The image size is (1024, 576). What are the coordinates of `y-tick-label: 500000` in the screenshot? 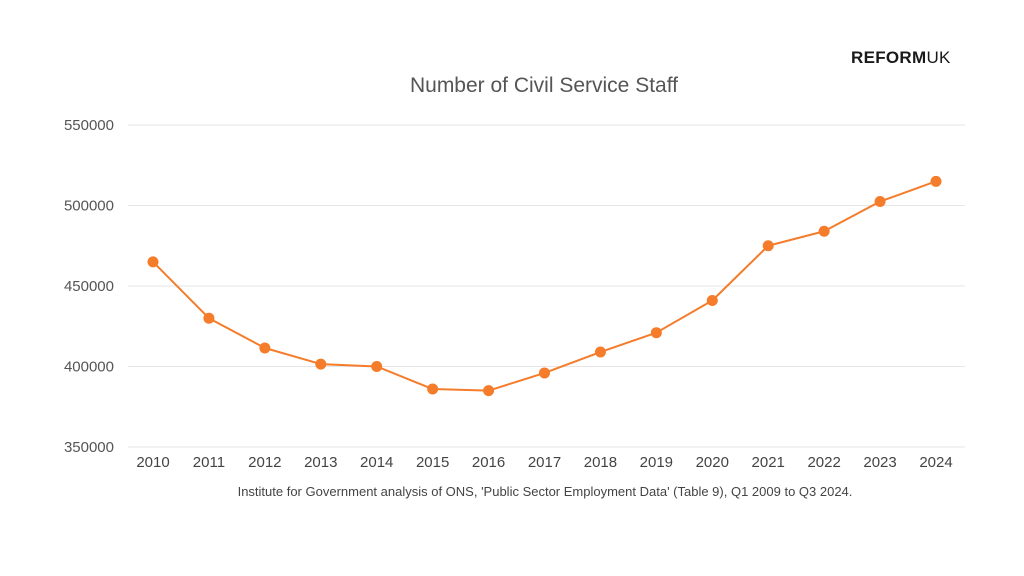 It's located at (89, 206).